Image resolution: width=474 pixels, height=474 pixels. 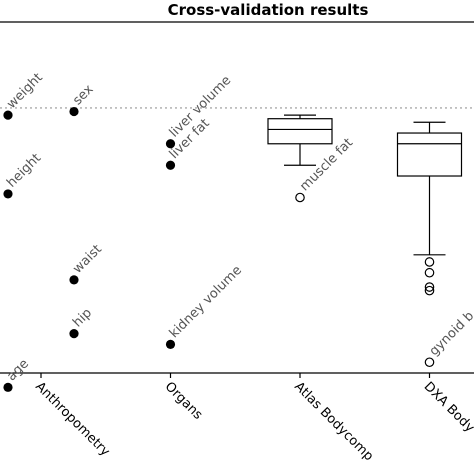 I want to click on boxplot: muscle fat, so click(x=311, y=158).